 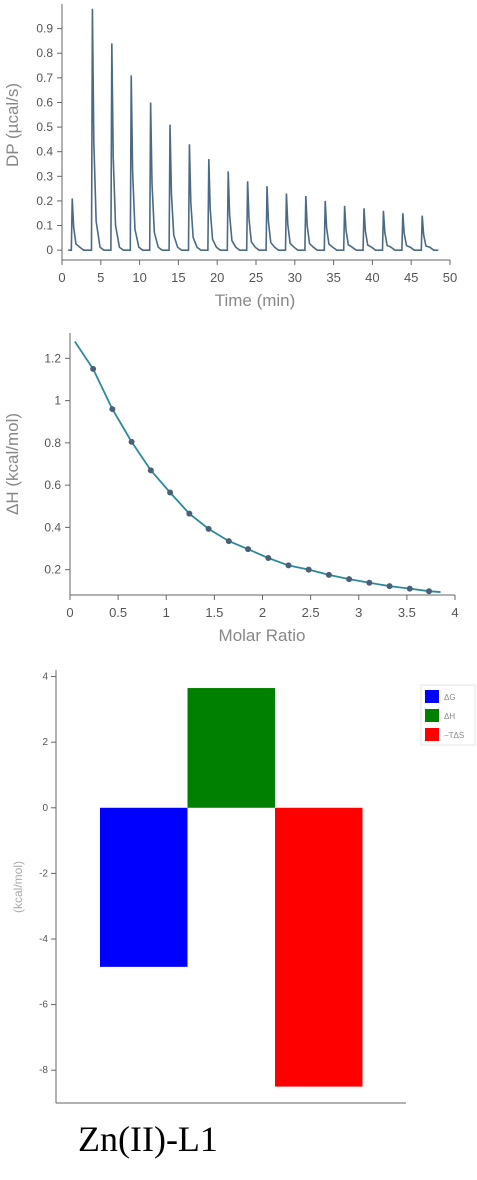 What do you see at coordinates (52, 527) in the screenshot?
I see `dh-y-tick-label: 0.4` at bounding box center [52, 527].